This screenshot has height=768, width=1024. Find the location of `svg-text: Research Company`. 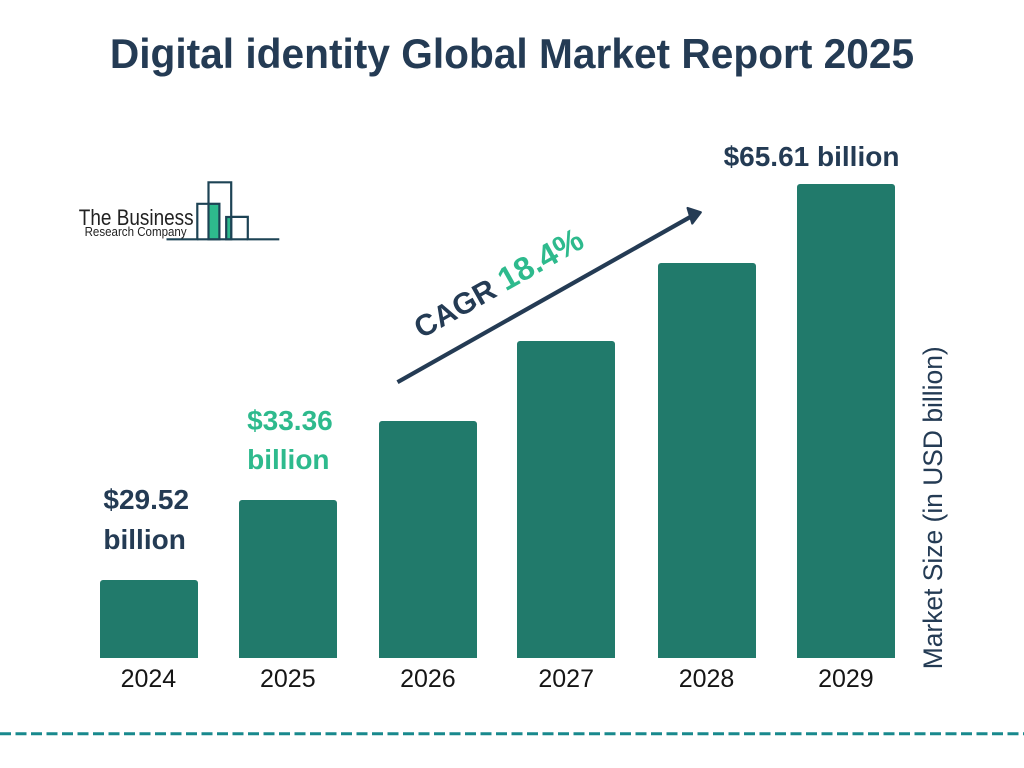

svg-text: Research Company is located at coordinates (136, 231).